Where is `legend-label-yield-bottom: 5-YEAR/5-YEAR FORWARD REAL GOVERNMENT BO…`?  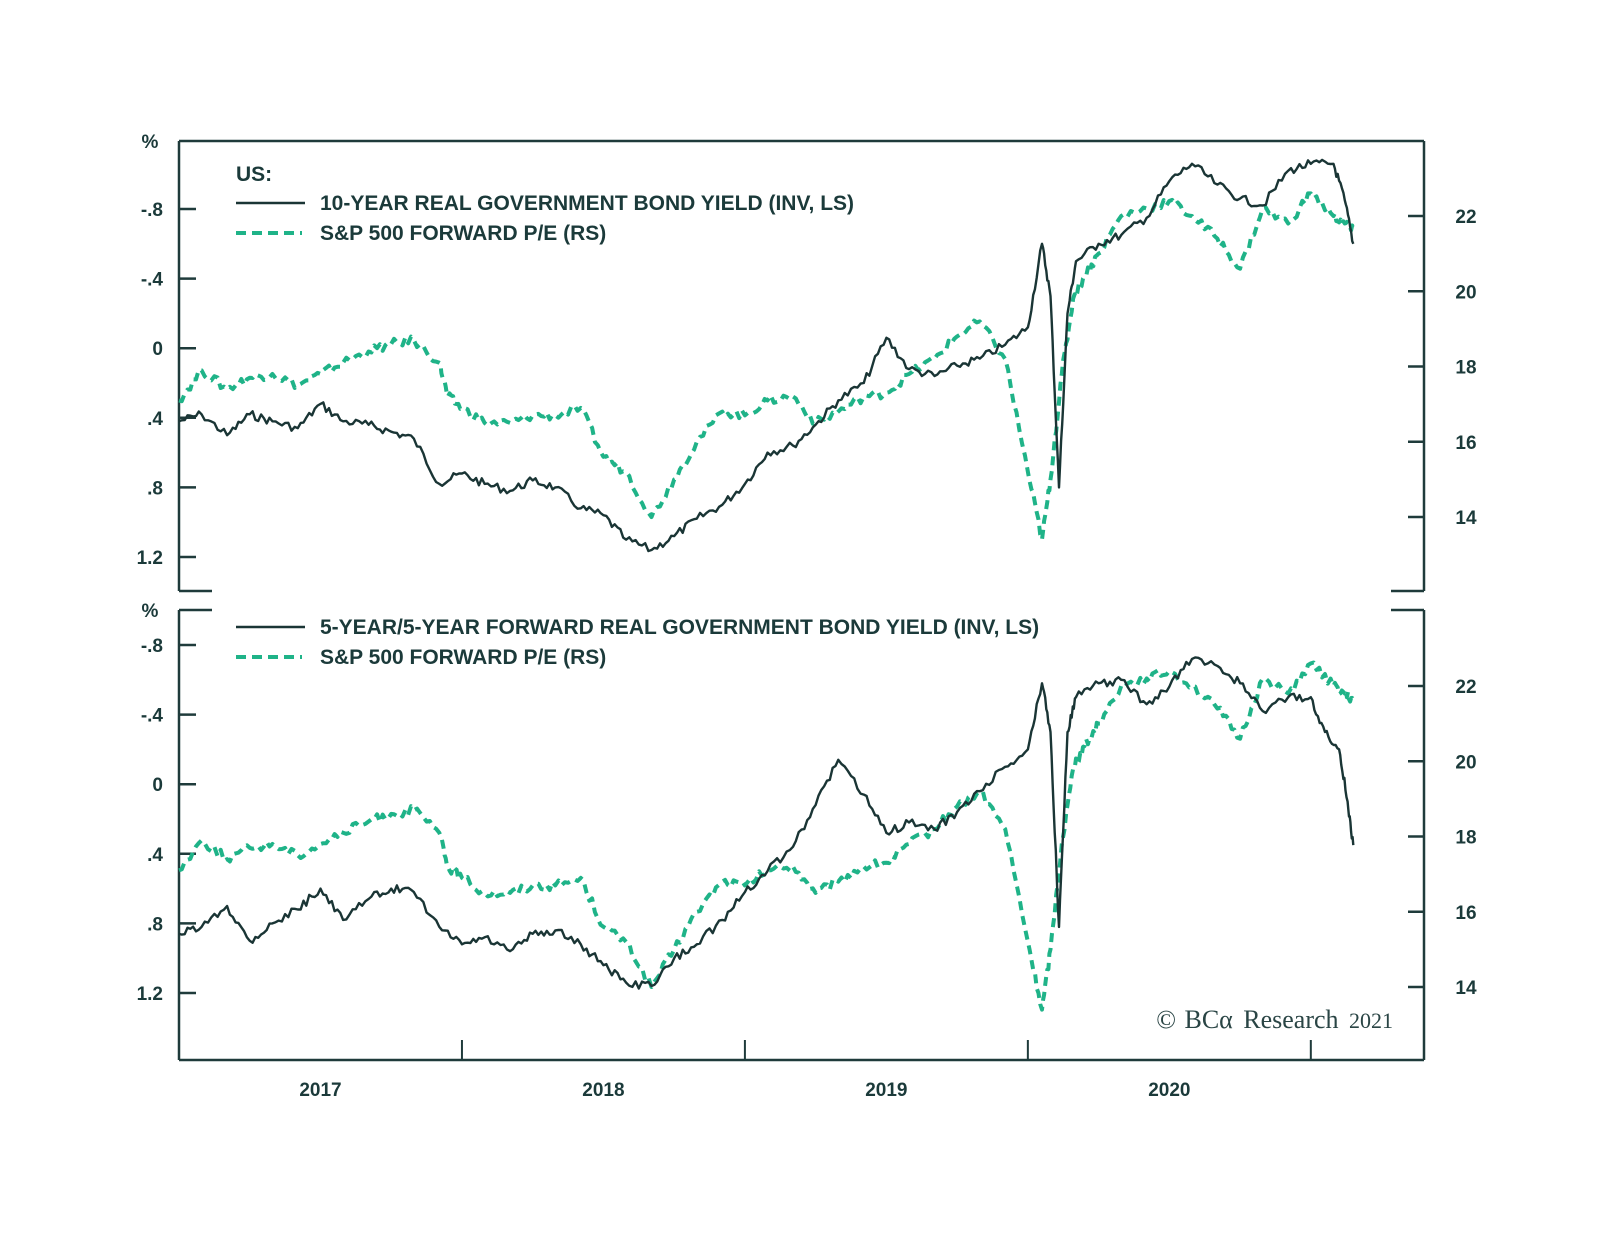 legend-label-yield-bottom: 5-YEAR/5-YEAR FORWARD REAL GOVERNMENT BO… is located at coordinates (679, 627).